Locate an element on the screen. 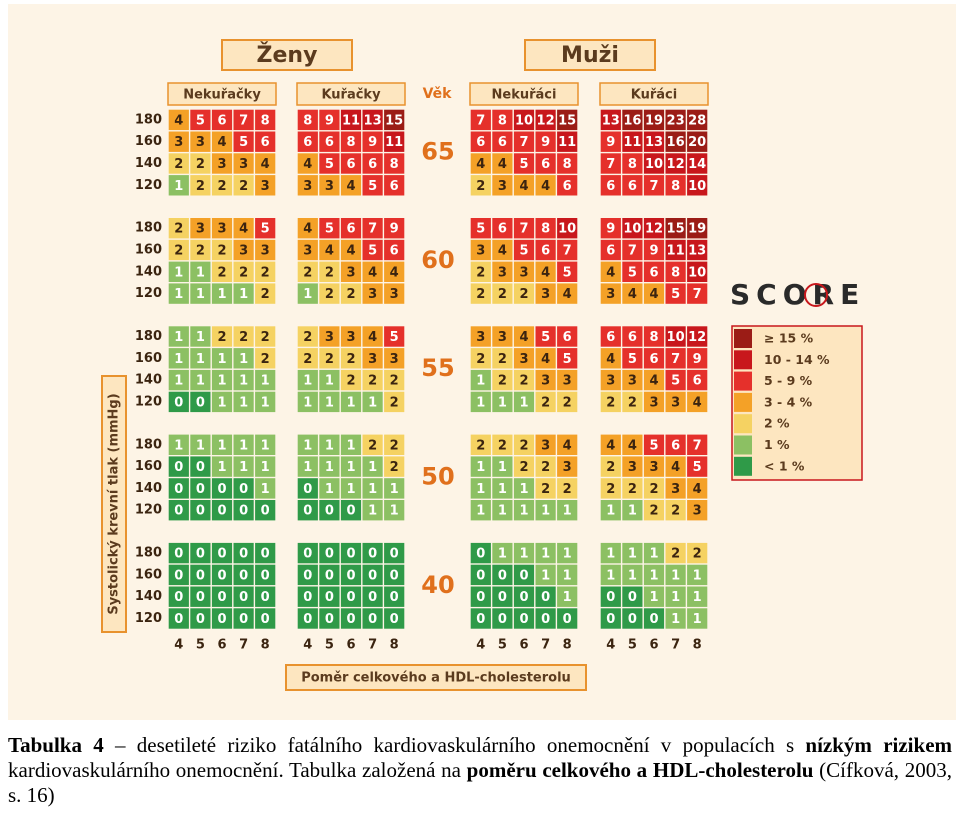 This screenshot has width=960, height=818. legend-label: < 1 % is located at coordinates (784, 465).